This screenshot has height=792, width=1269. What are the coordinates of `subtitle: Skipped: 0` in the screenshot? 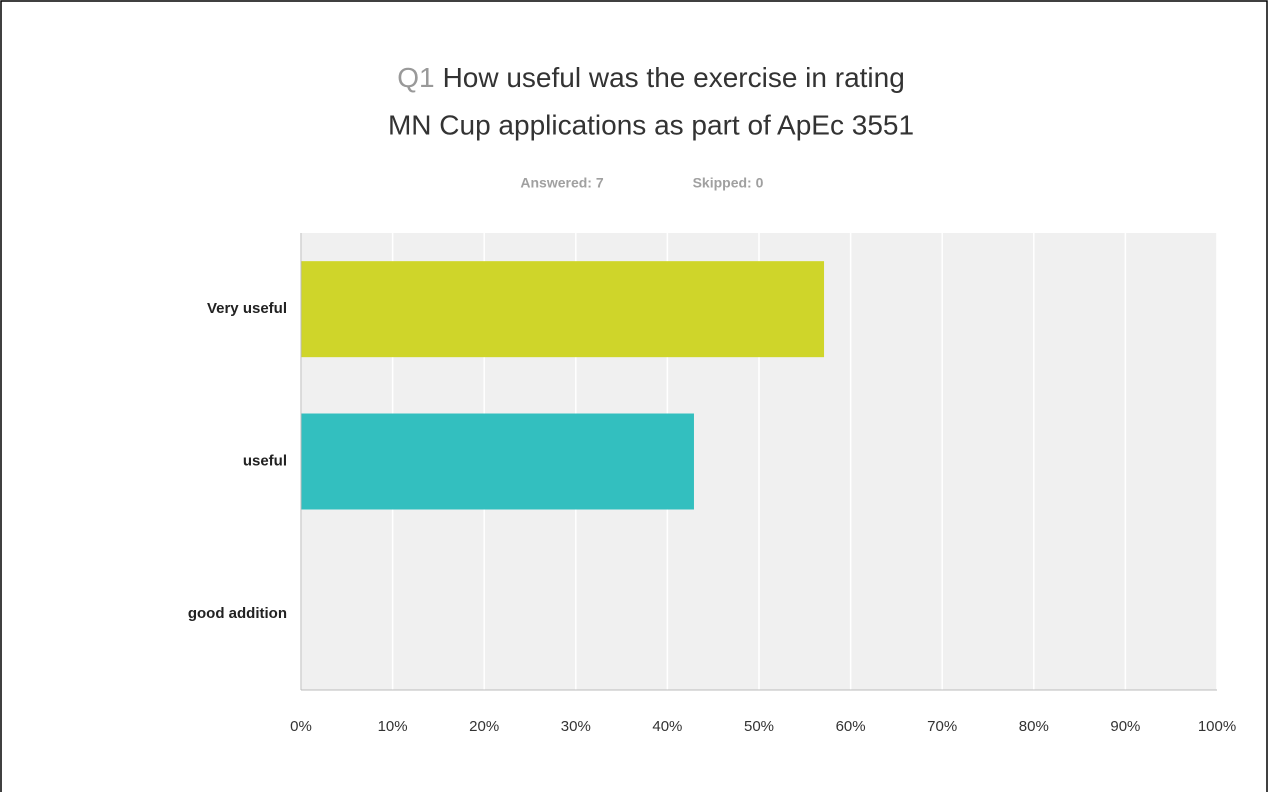 It's located at (728, 183).